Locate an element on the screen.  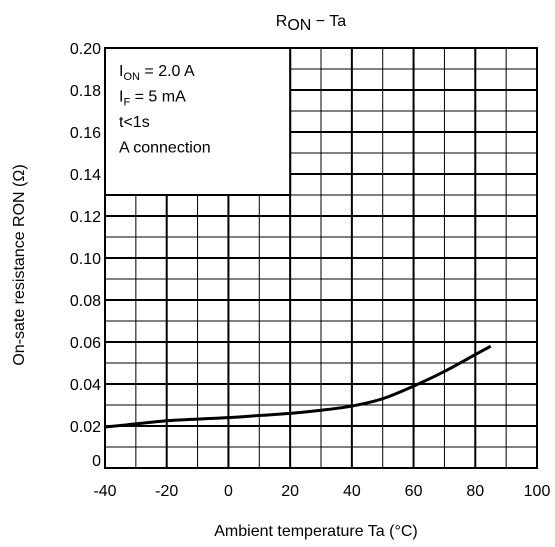
condition-line-sub: F is located at coordinates (126, 103).